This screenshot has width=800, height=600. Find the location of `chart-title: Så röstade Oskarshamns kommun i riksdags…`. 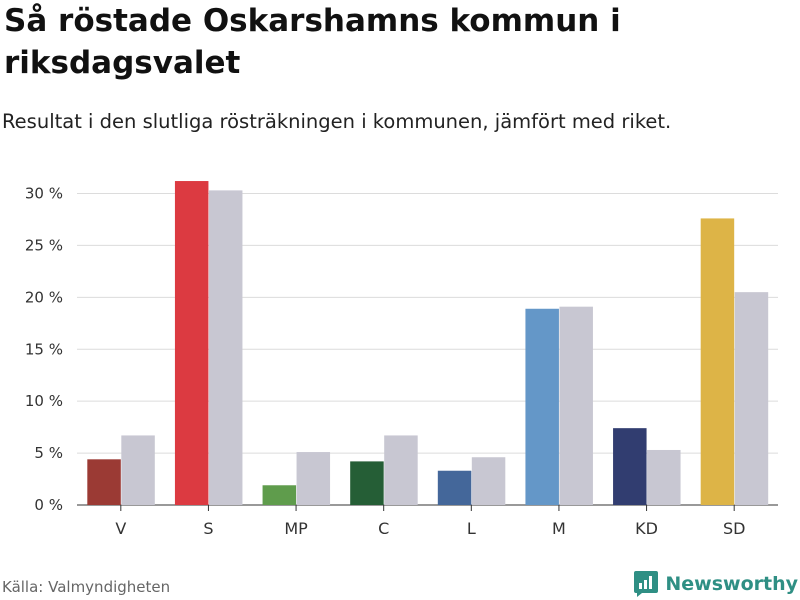

chart-title: Så röstade Oskarshamns kommun i riksdags… is located at coordinates (312, 42).